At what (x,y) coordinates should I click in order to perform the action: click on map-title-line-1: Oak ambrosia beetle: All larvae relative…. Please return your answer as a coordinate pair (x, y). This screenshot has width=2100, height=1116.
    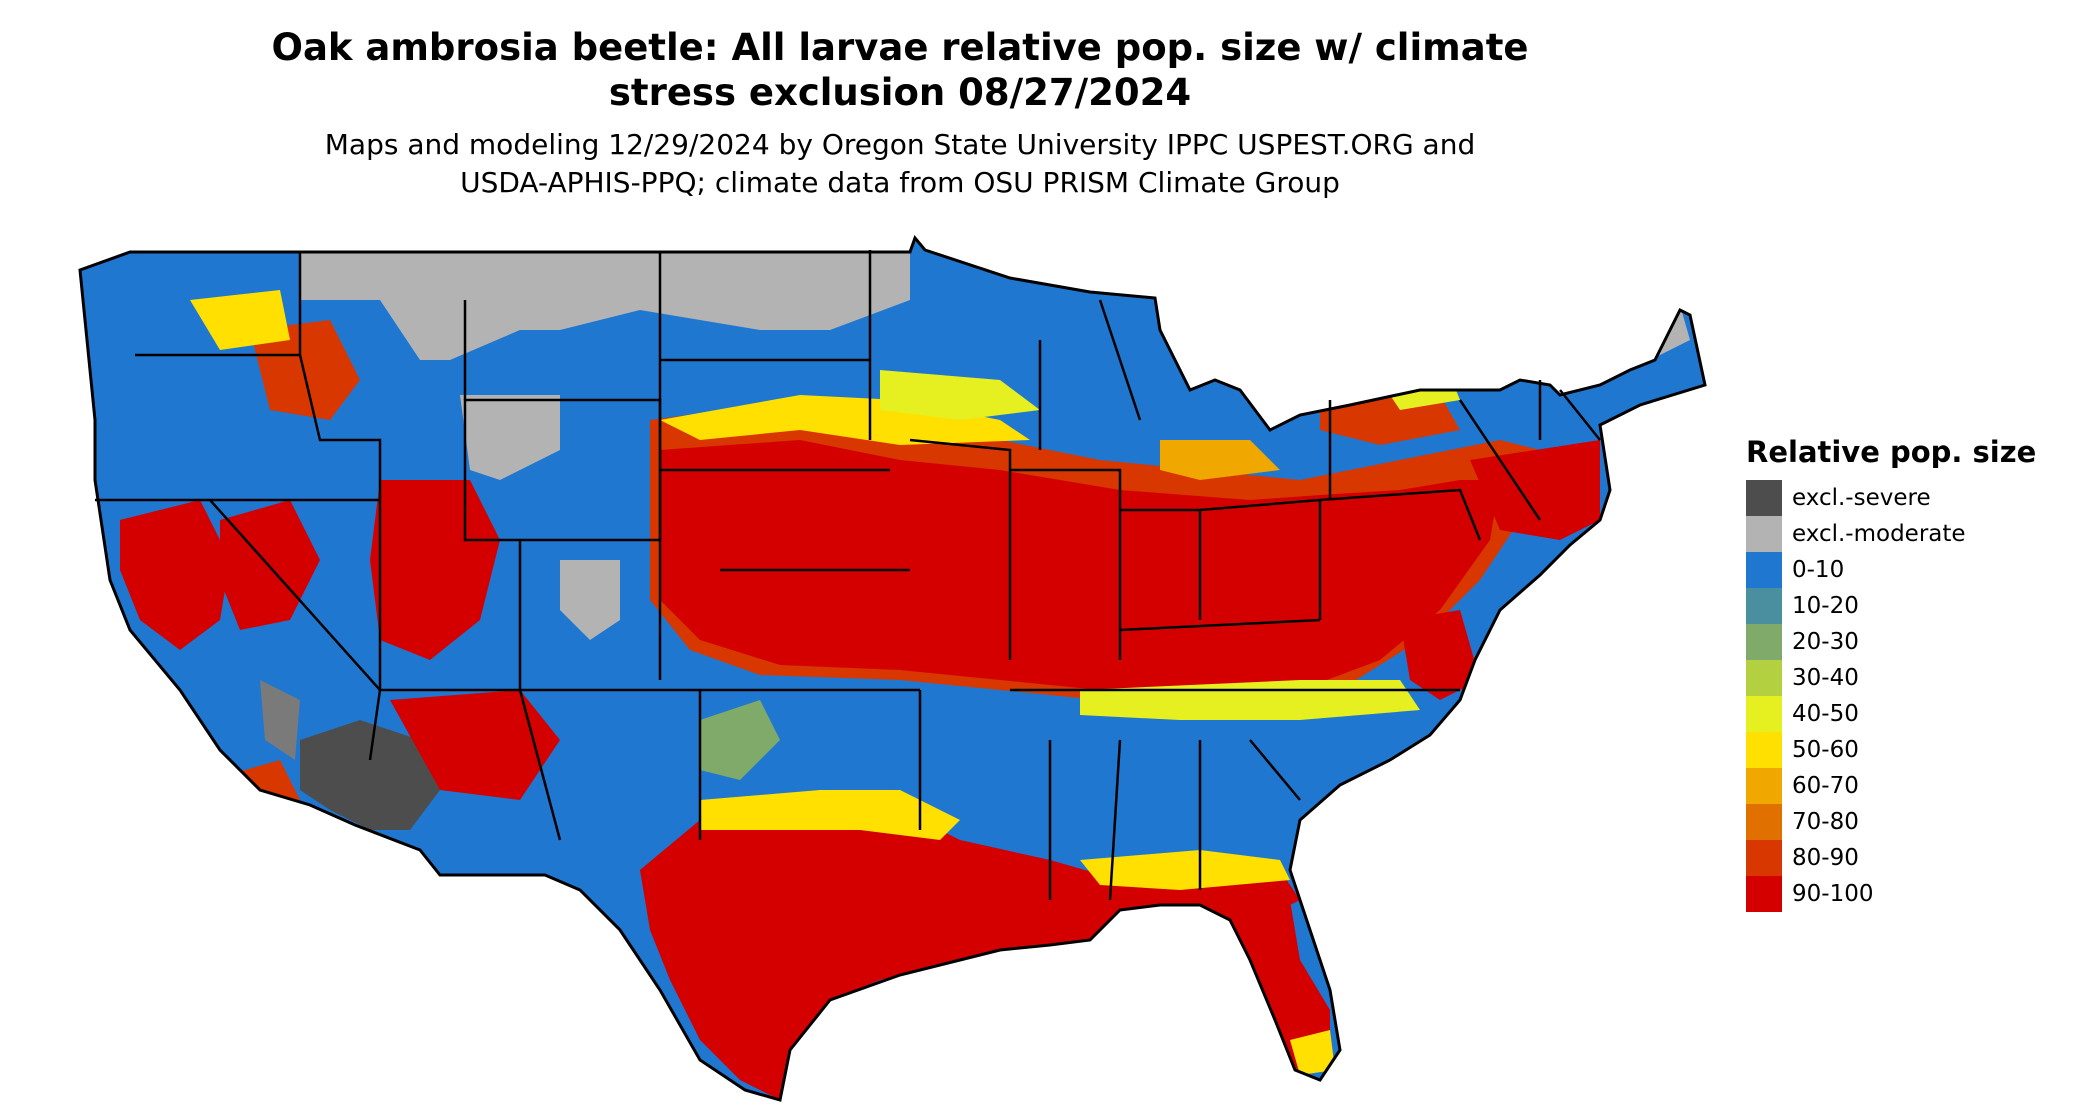
    Looking at the image, I should click on (900, 47).